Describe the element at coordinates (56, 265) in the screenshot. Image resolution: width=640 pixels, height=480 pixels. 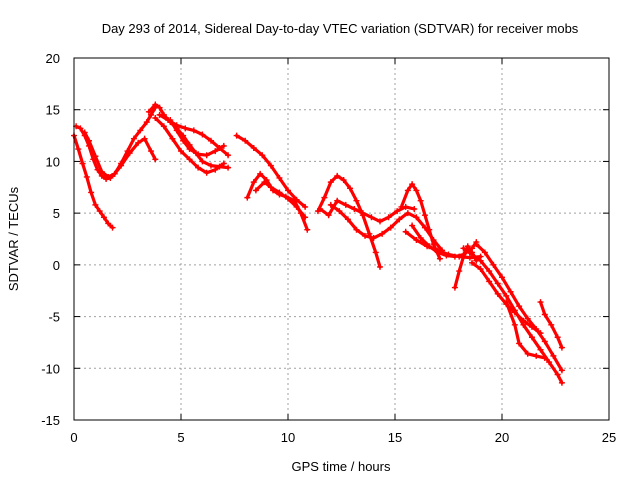
I see `y-tick-label: 0` at that location.